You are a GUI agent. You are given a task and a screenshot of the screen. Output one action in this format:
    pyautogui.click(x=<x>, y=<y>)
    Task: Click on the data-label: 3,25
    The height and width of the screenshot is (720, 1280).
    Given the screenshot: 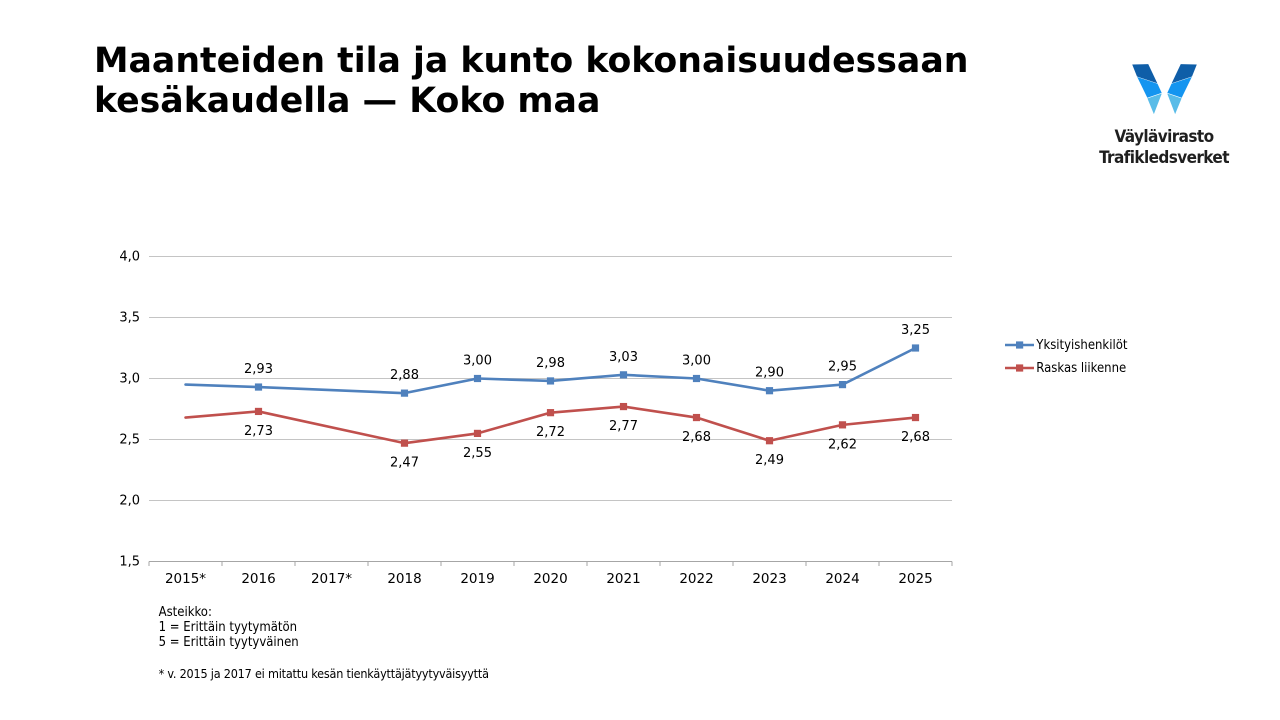 What is the action you would take?
    pyautogui.click(x=915, y=330)
    